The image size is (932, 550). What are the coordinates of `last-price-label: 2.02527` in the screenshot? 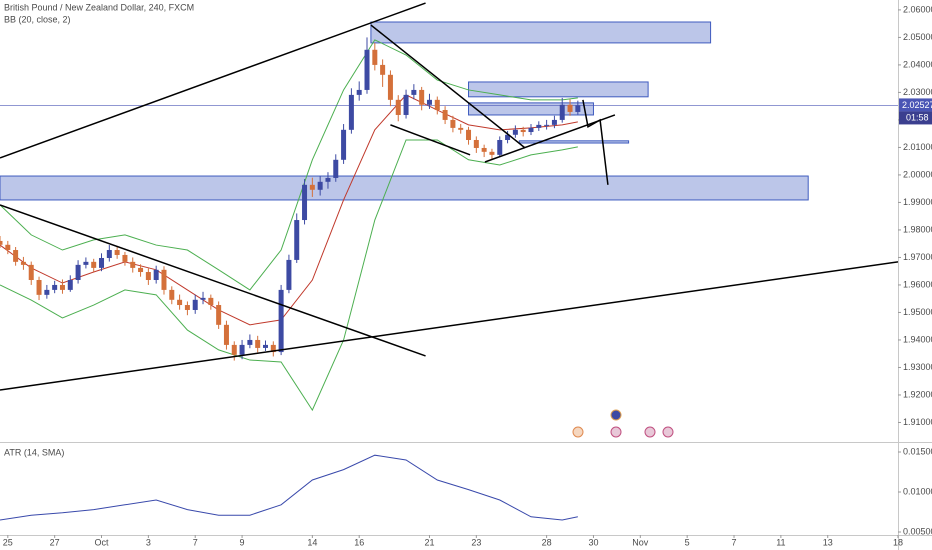 It's located at (917, 105).